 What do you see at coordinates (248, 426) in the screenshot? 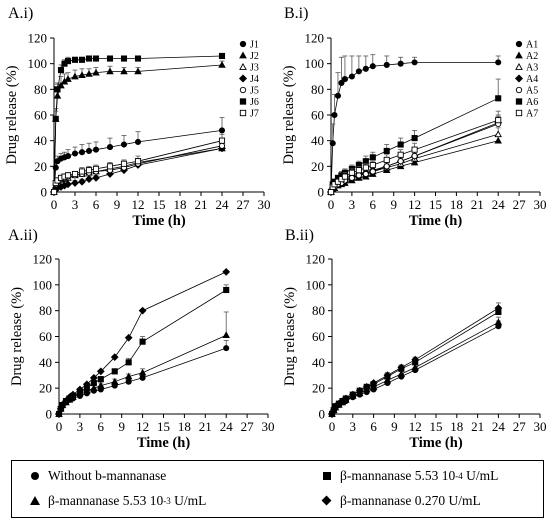
I see `x-tick-label: 27` at bounding box center [248, 426].